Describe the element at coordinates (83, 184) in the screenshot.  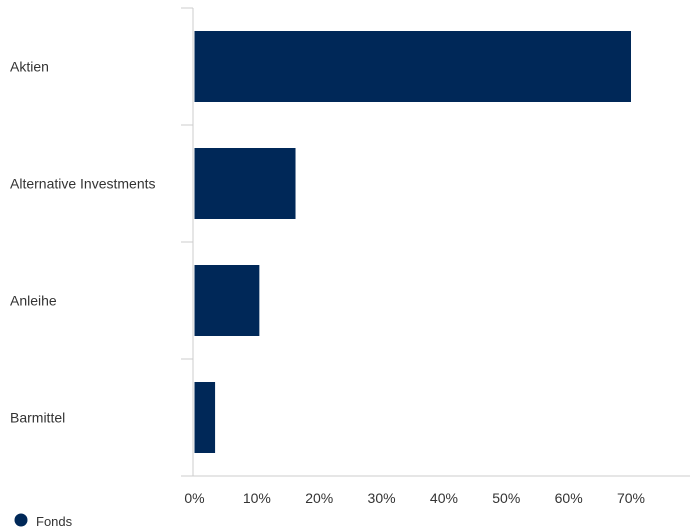
I see `category-label: Alternative Investments` at that location.